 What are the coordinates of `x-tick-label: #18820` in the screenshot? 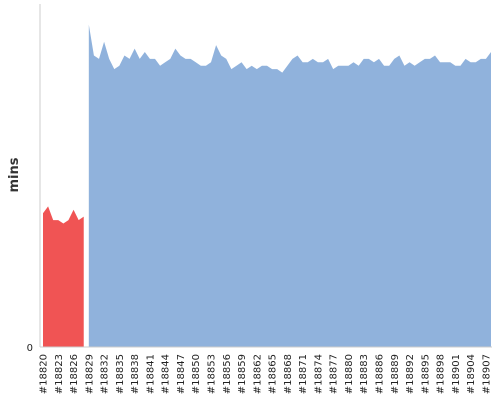 It's located at (44, 374).